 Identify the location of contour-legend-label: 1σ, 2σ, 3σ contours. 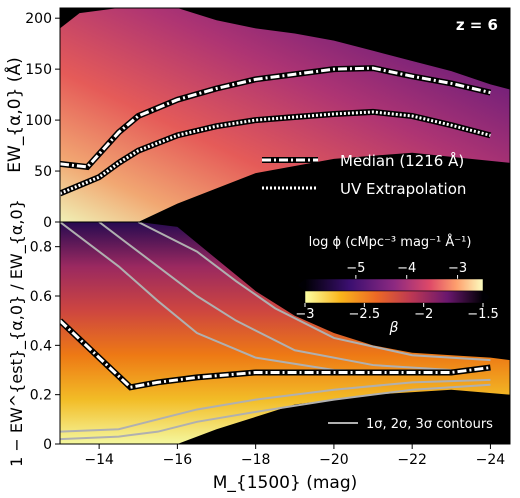
(429, 424).